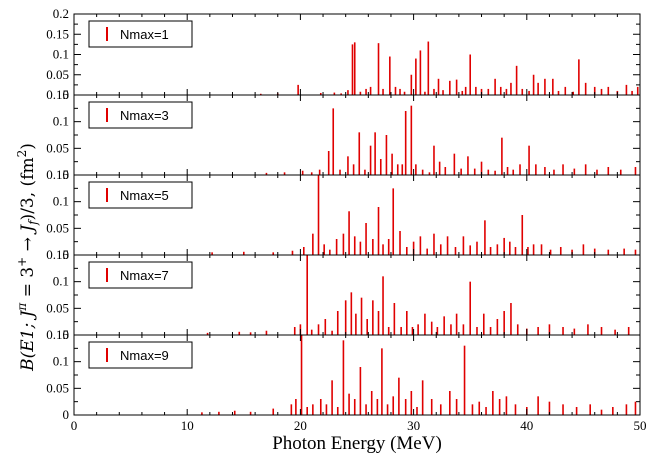 This screenshot has height=457, width=649. What do you see at coordinates (526, 425) in the screenshot?
I see `x-tick-label: 40` at bounding box center [526, 425].